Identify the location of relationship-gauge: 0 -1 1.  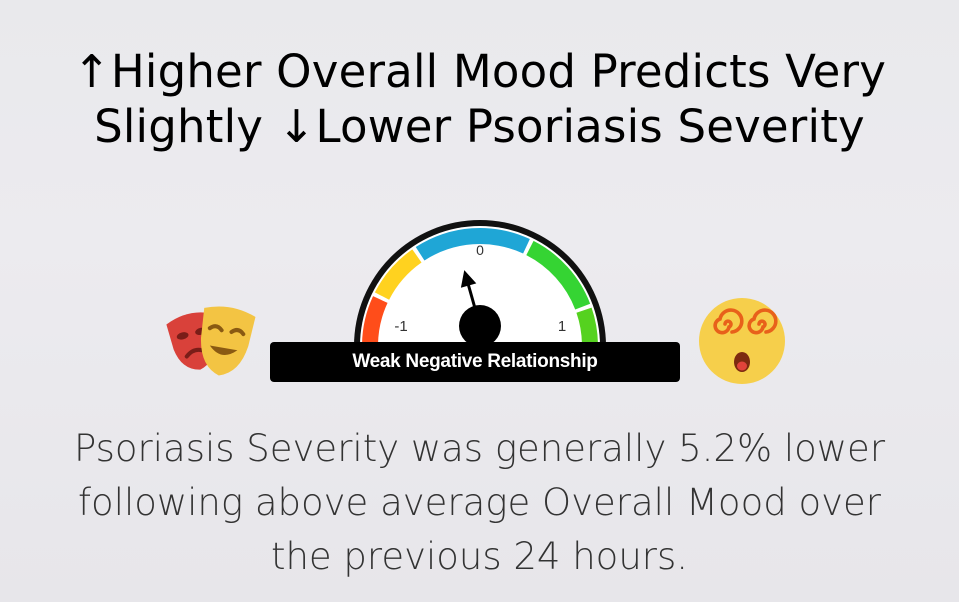
(480, 271).